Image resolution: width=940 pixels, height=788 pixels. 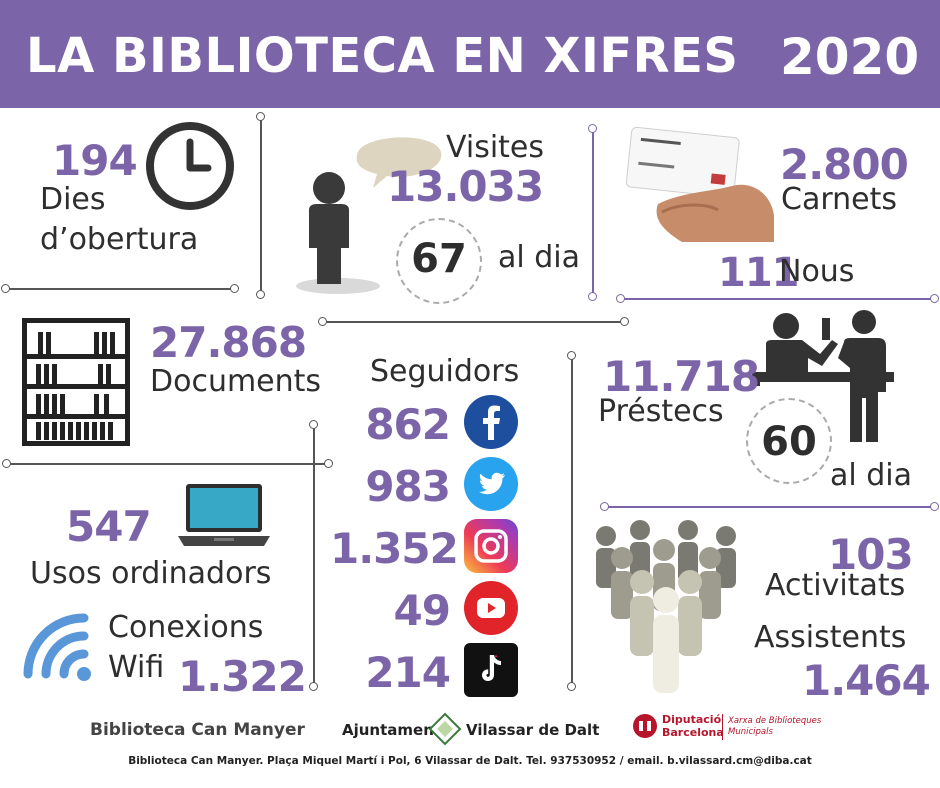 What do you see at coordinates (190, 166) in the screenshot?
I see `clock-icon` at bounding box center [190, 166].